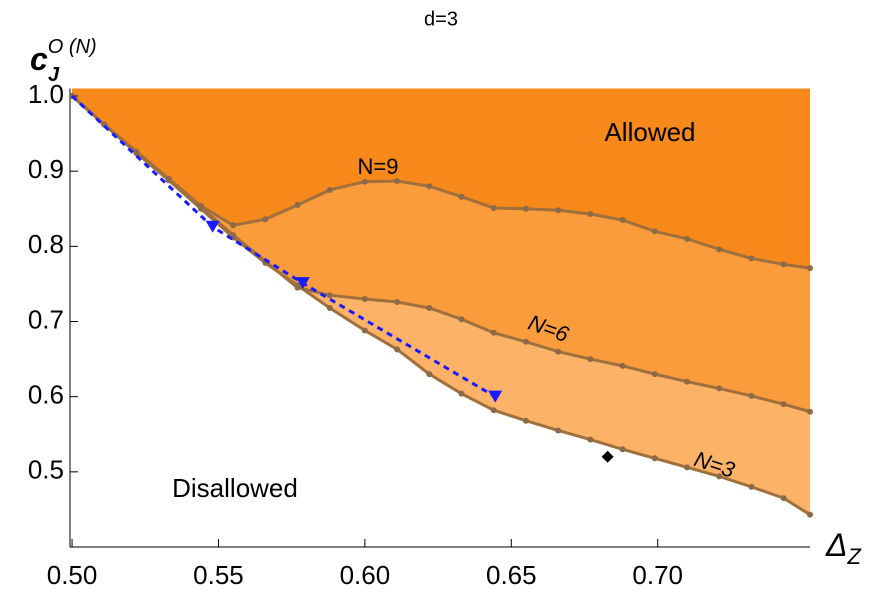  I want to click on x-tick-label: 0.65, so click(511, 575).